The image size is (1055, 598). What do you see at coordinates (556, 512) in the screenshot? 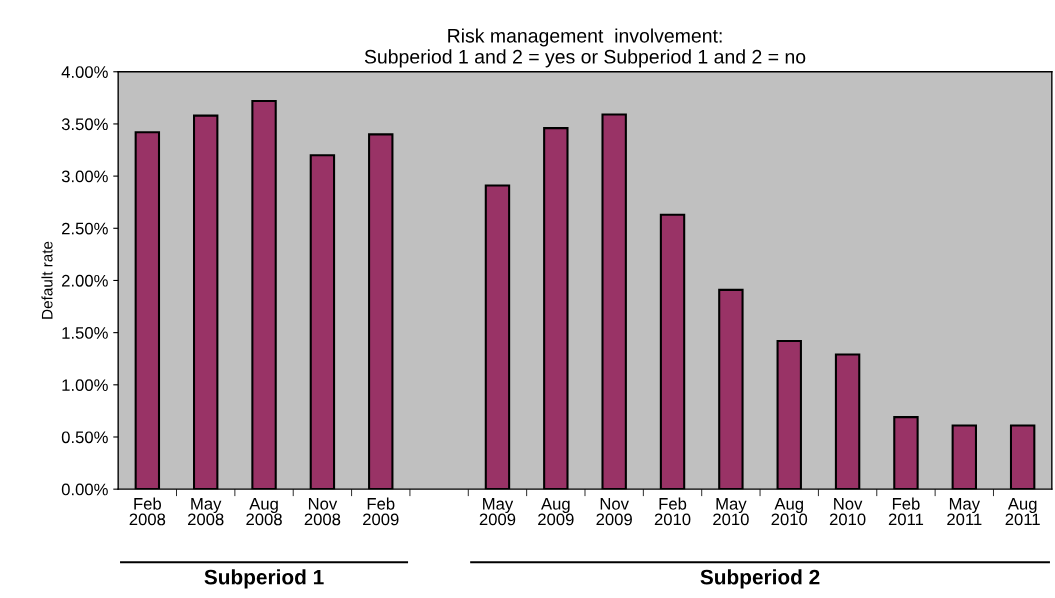
I see `x-tick-label: Aug 2009` at bounding box center [556, 512].